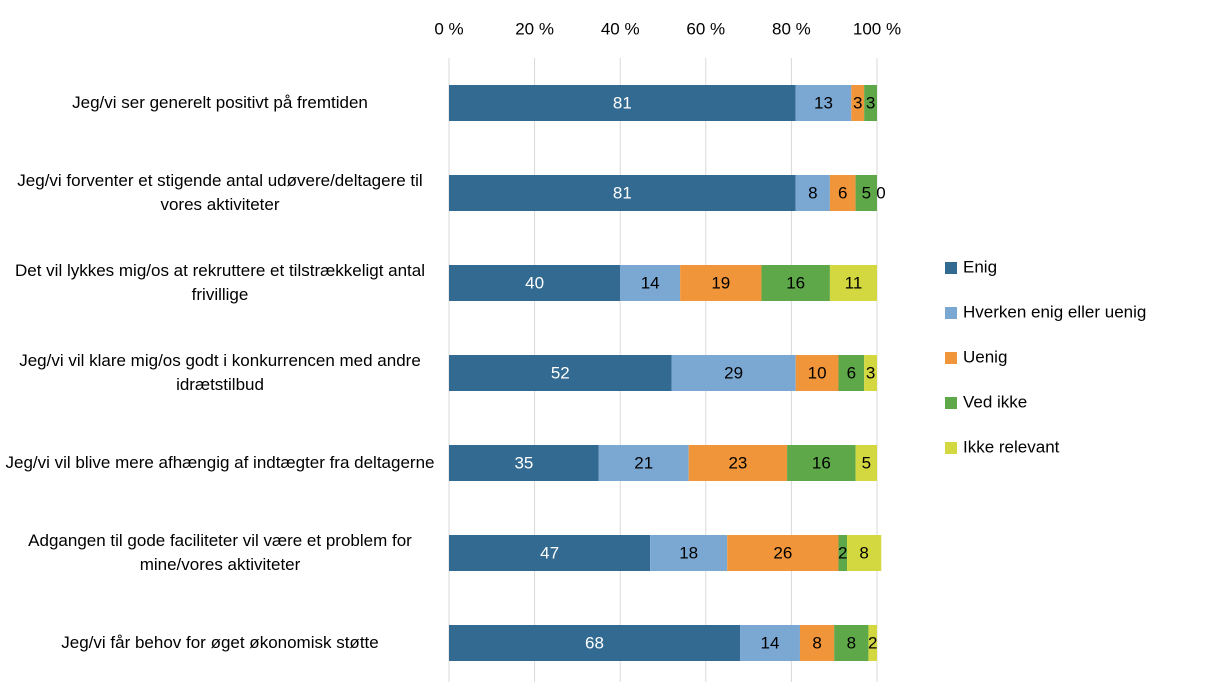 The image size is (1206, 682). I want to click on data-label: 13, so click(823, 102).